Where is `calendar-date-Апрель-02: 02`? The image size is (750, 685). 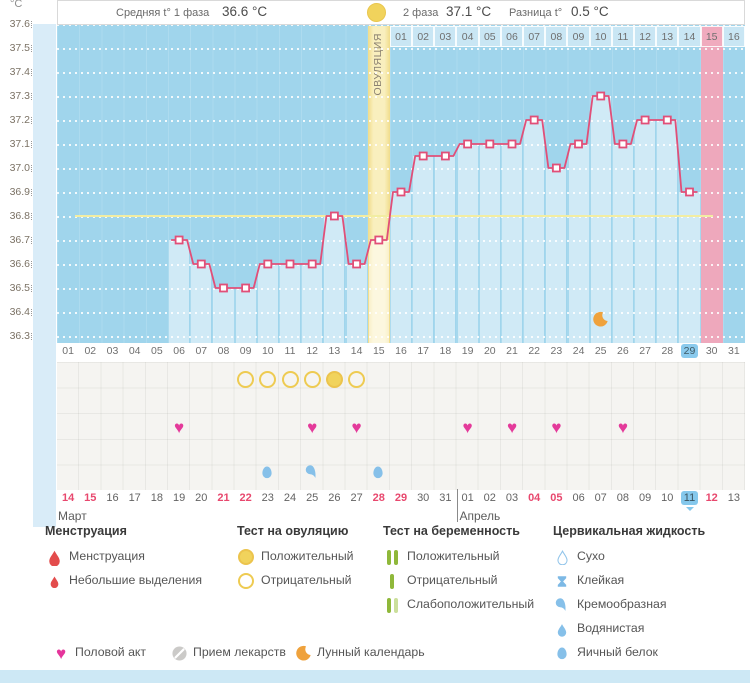 calendar-date-Апрель-02: 02 is located at coordinates (489, 498).